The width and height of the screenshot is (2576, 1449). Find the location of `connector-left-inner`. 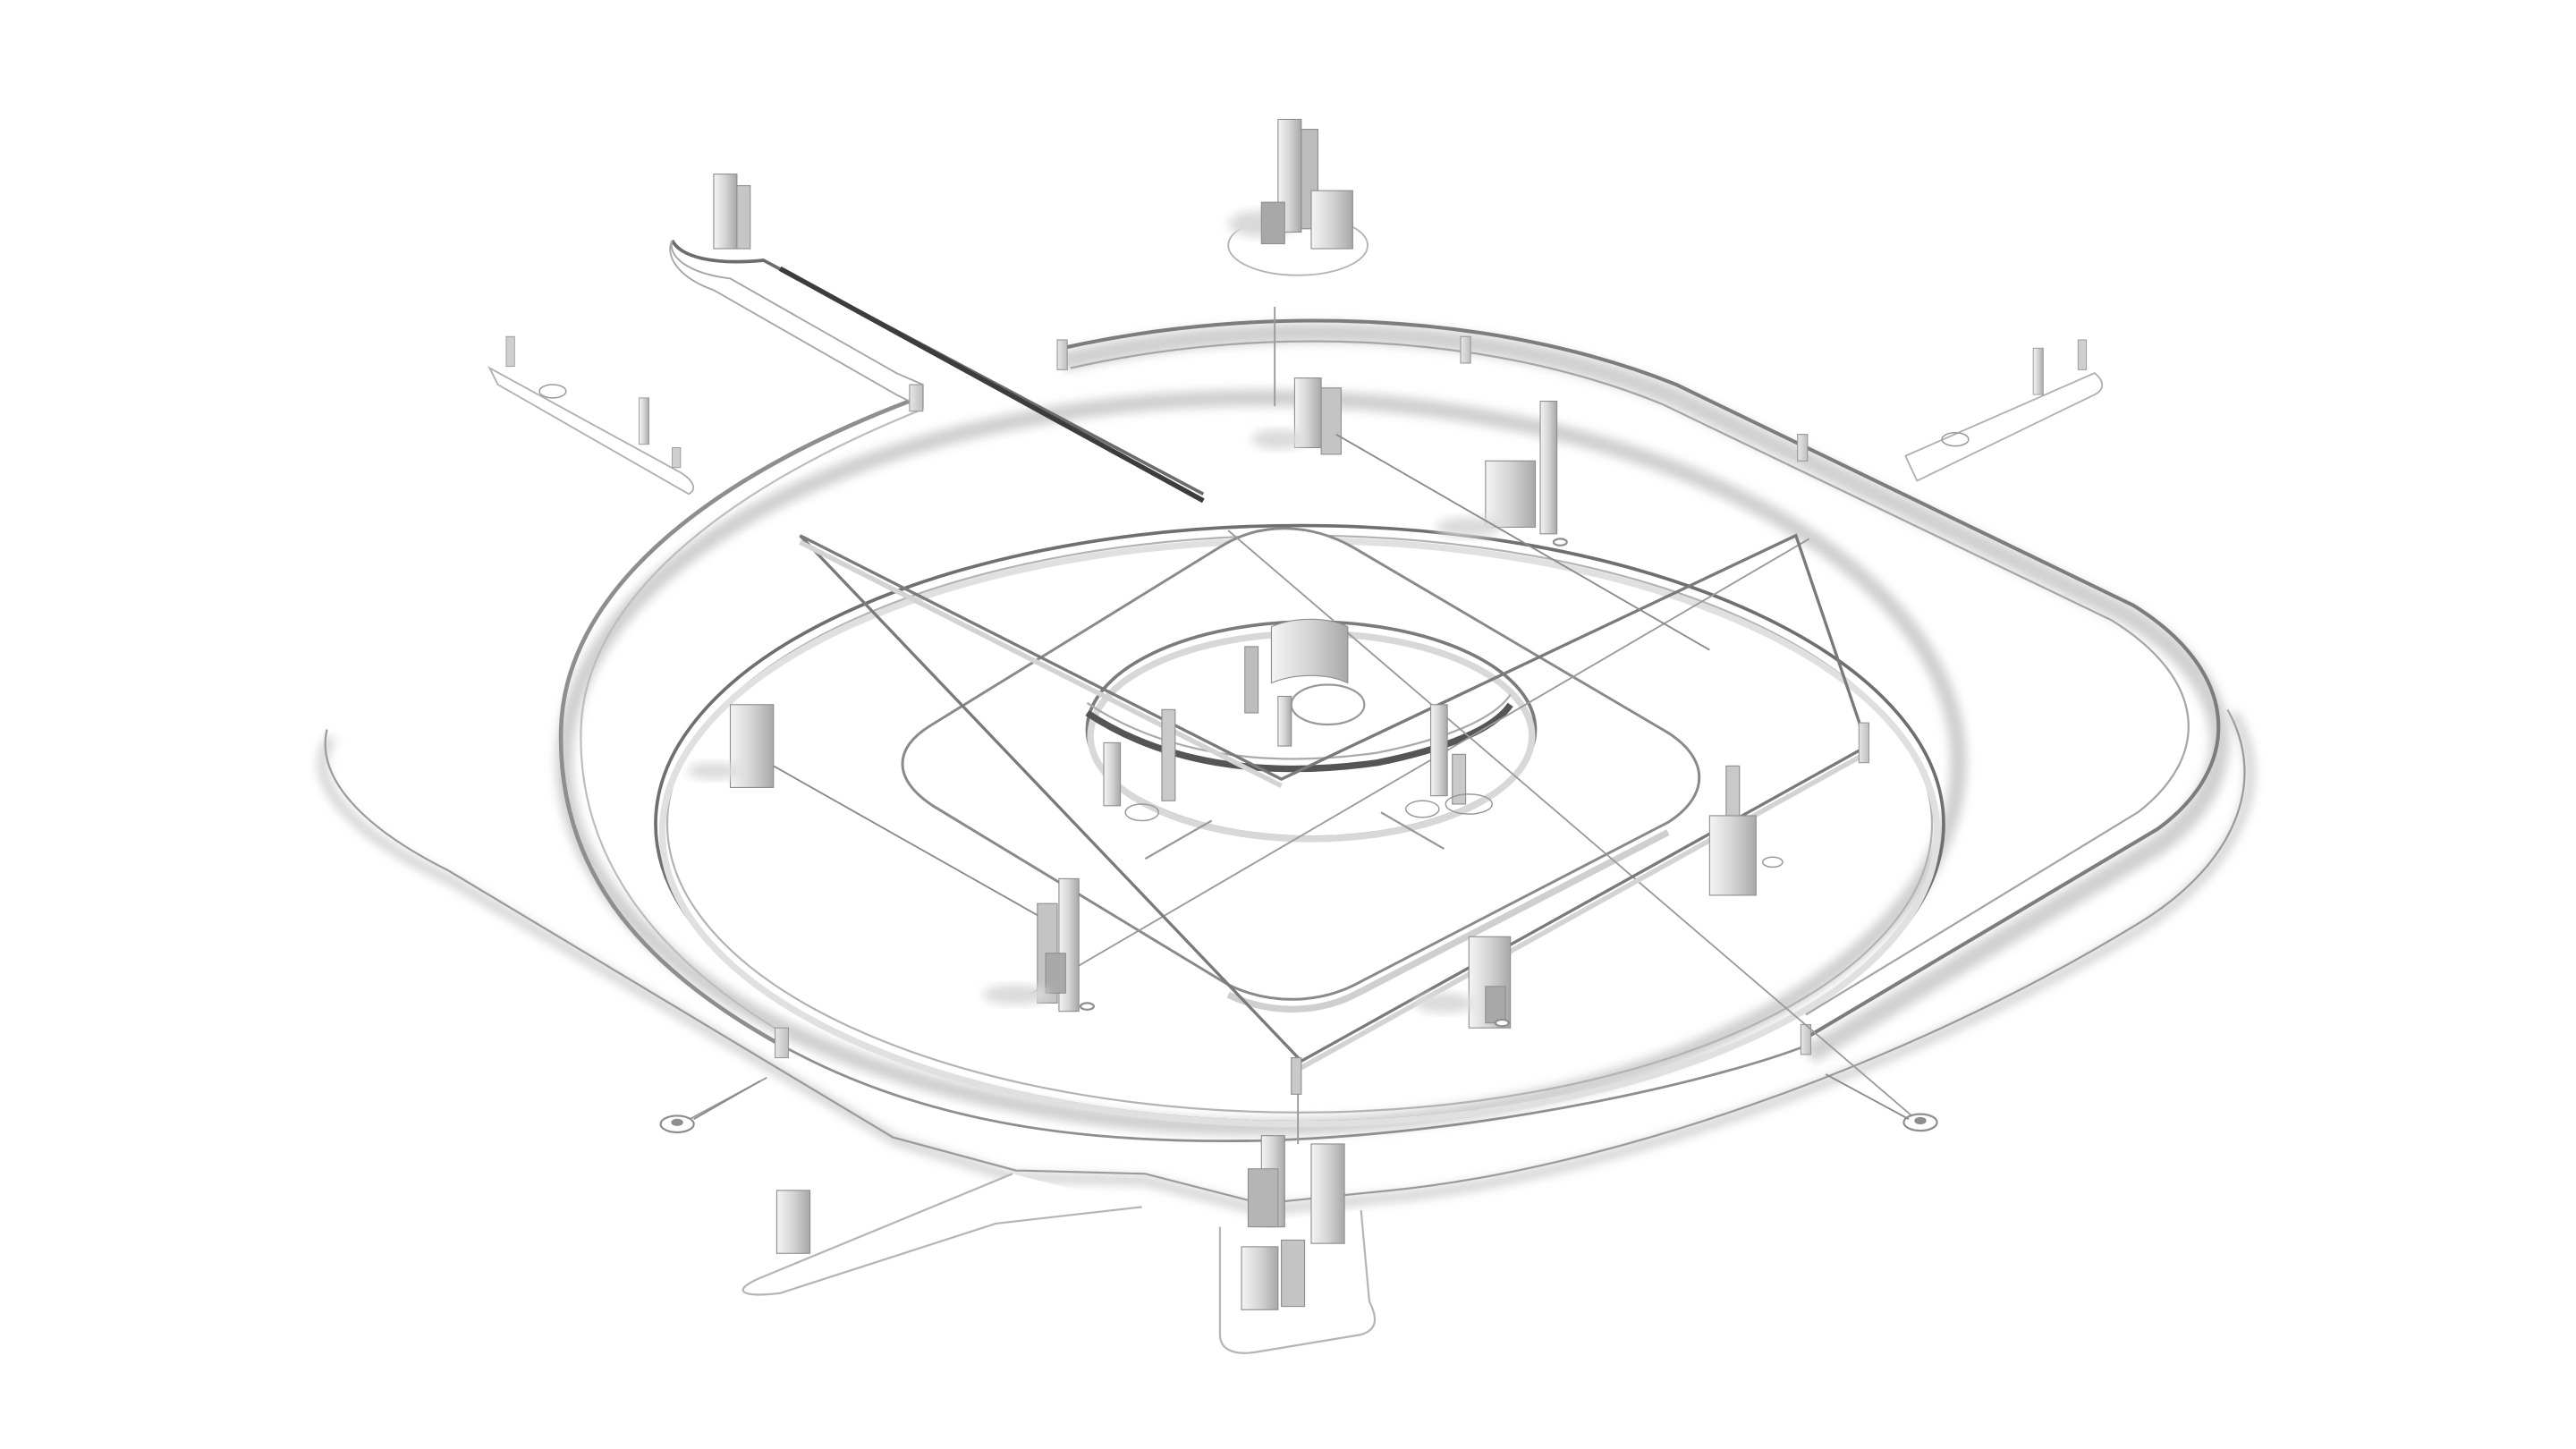

connector-left-inner is located at coordinates (905, 840).